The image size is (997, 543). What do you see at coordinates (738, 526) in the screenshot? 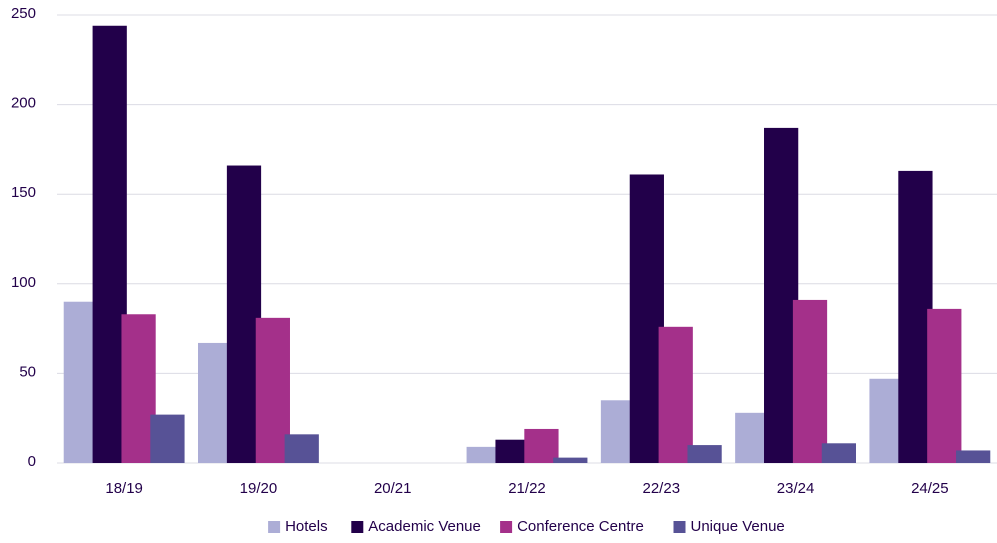
I see `legend-label: Unique Venue` at bounding box center [738, 526].